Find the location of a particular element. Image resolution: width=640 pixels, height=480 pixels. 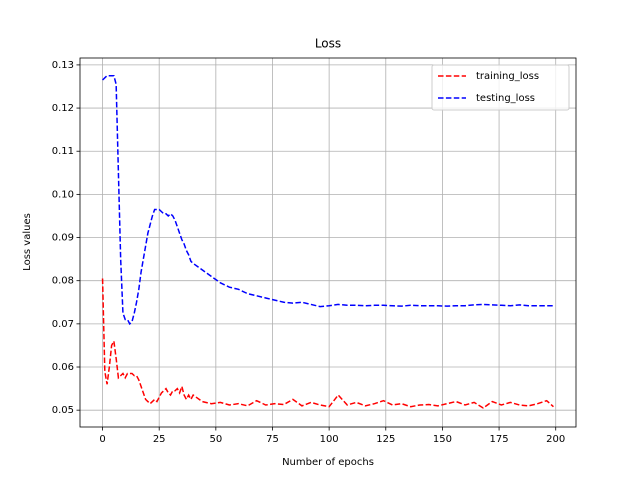

x-tick-label: 0 is located at coordinates (102, 439).